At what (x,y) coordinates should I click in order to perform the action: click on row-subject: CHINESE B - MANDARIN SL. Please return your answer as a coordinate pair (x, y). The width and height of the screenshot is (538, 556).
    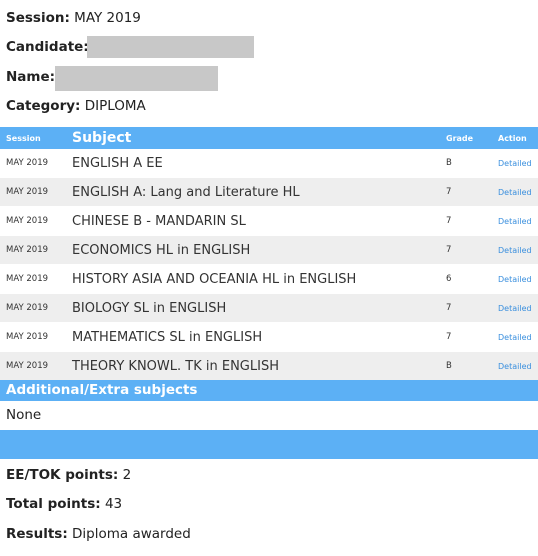
    Looking at the image, I should click on (259, 221).